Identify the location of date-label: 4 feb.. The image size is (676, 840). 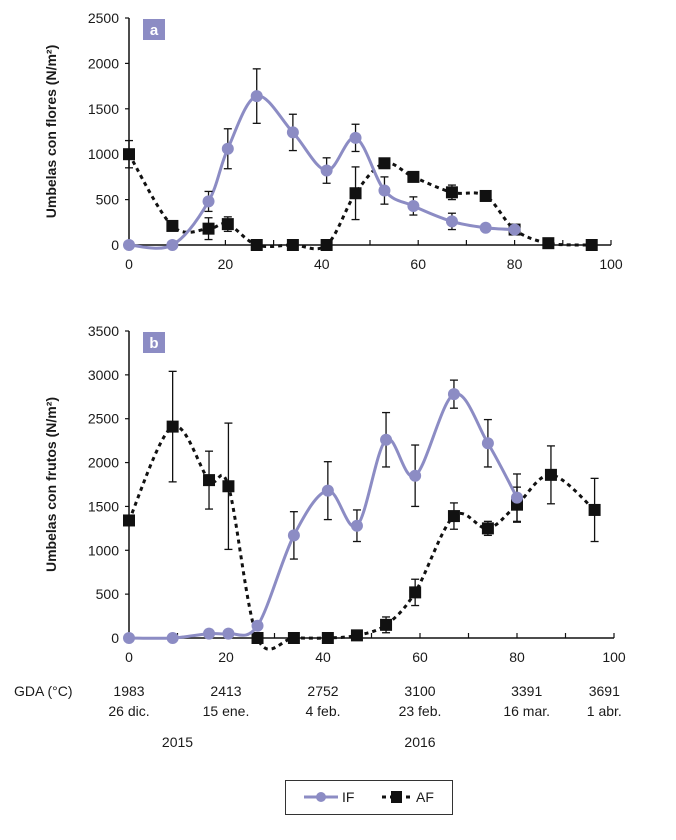
(323, 711).